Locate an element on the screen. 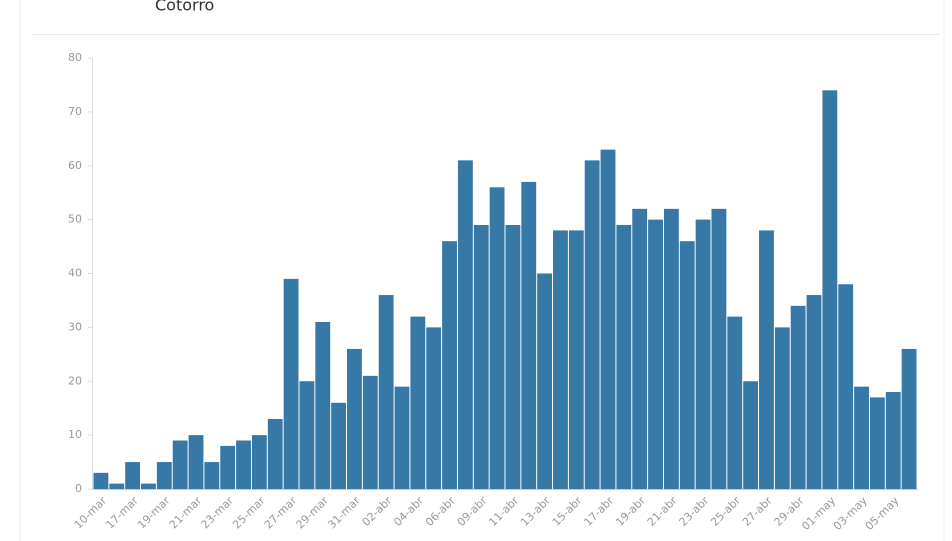  x-tick-label: 25-abr is located at coordinates (725, 511).